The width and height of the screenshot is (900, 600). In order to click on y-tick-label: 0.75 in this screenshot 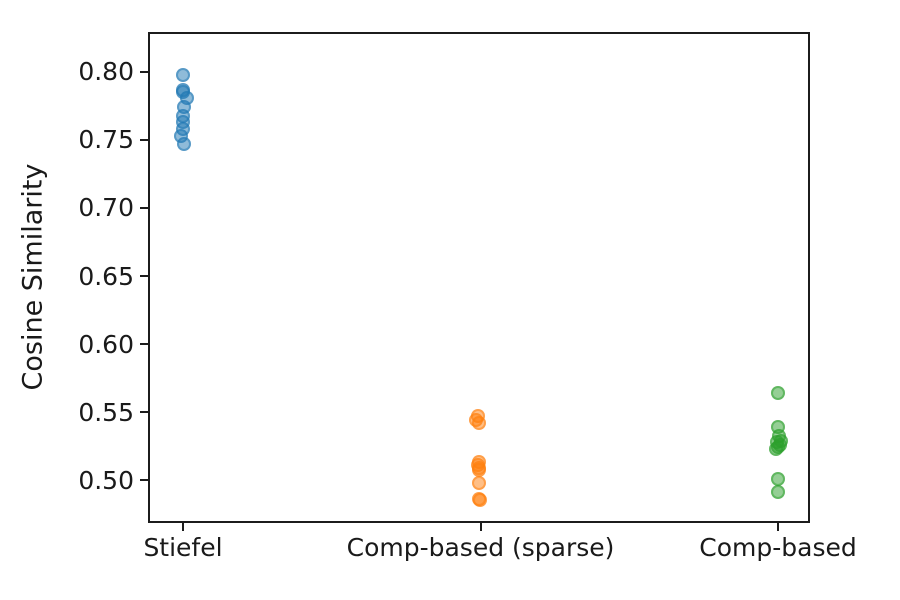, I will do `click(106, 140)`.